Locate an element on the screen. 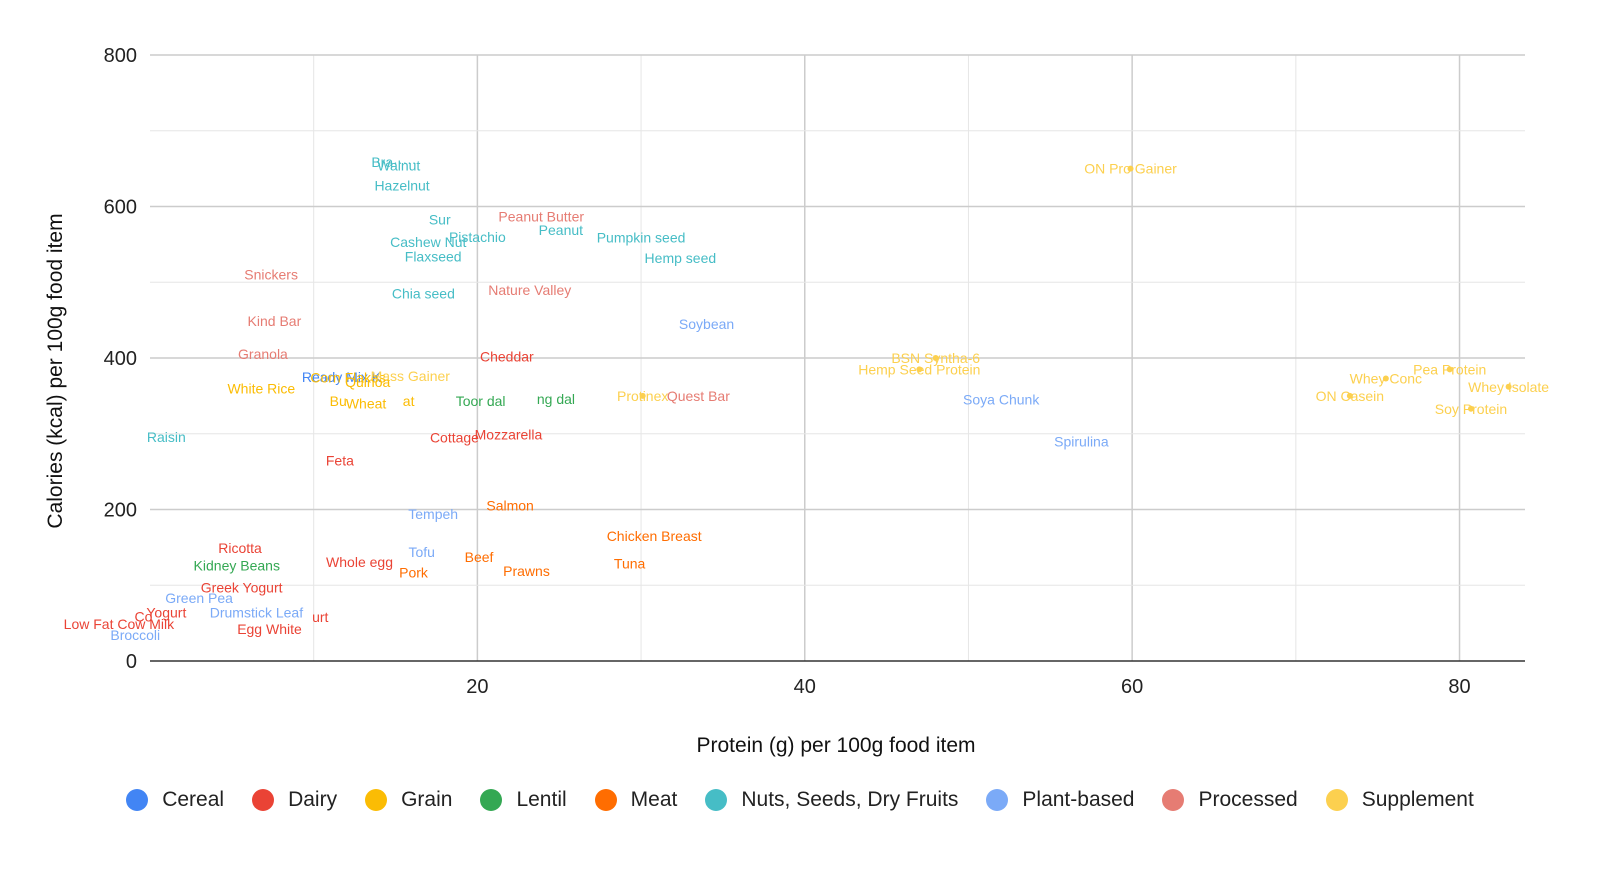  data-label: Kidney Beans is located at coordinates (237, 566).